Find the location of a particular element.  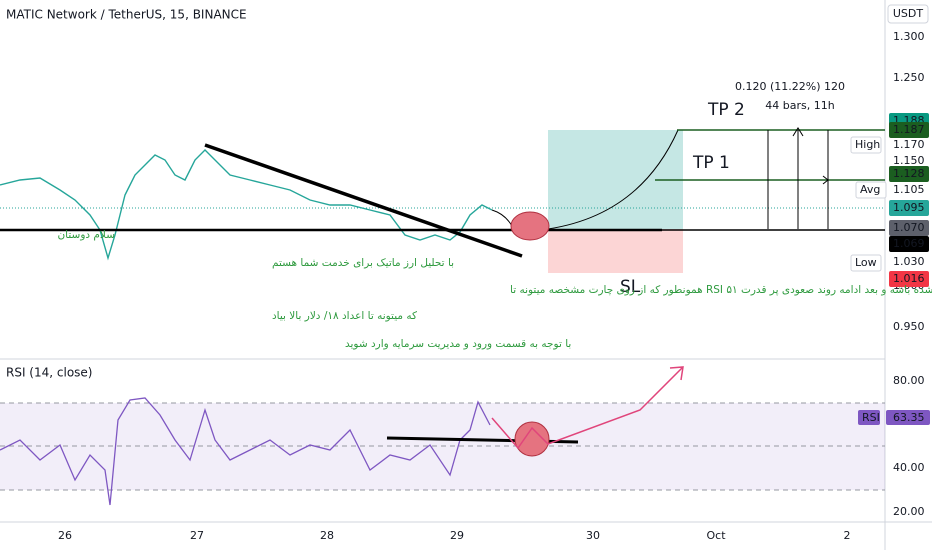

rsi-badge is located at coordinates (908, 417).